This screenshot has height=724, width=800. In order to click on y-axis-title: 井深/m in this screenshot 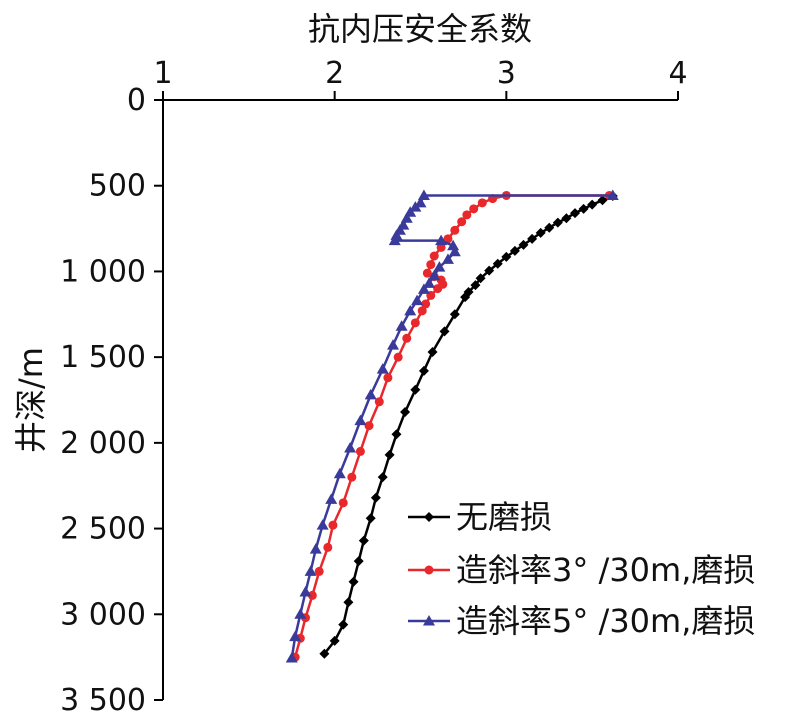, I will do `click(31, 400)`.